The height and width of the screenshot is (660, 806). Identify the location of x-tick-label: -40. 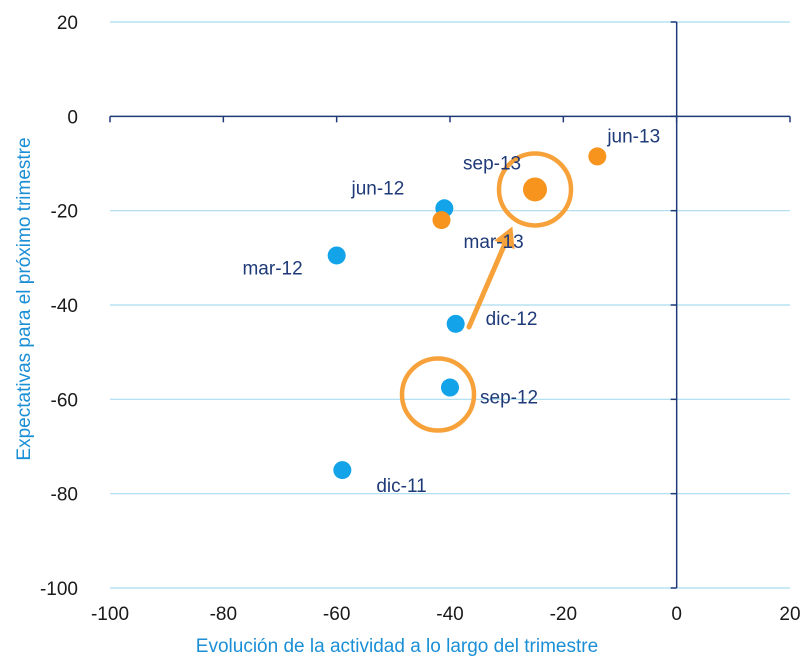
(449, 614).